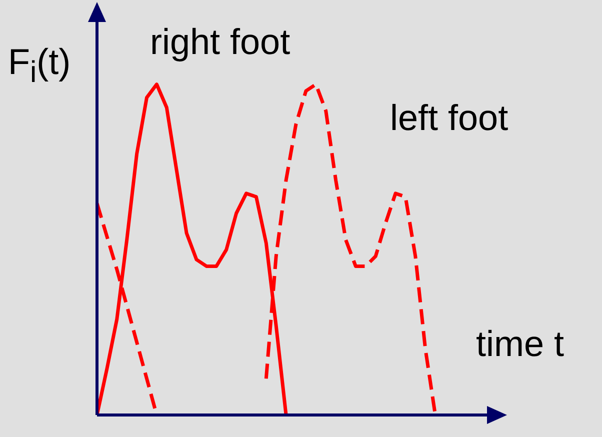 The image size is (602, 437). Describe the element at coordinates (449, 117) in the screenshot. I see `series-label: left foot` at that location.